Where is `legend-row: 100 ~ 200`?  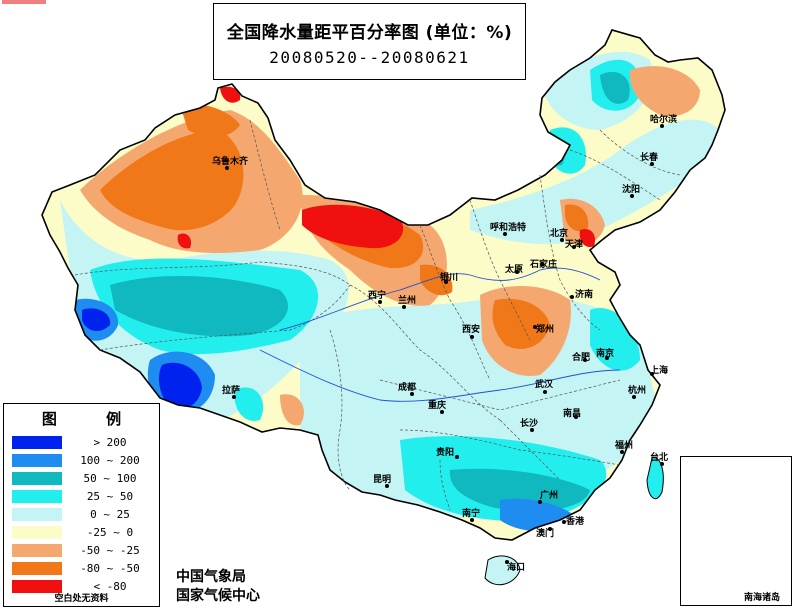 legend-row: 100 ~ 200 is located at coordinates (84, 460).